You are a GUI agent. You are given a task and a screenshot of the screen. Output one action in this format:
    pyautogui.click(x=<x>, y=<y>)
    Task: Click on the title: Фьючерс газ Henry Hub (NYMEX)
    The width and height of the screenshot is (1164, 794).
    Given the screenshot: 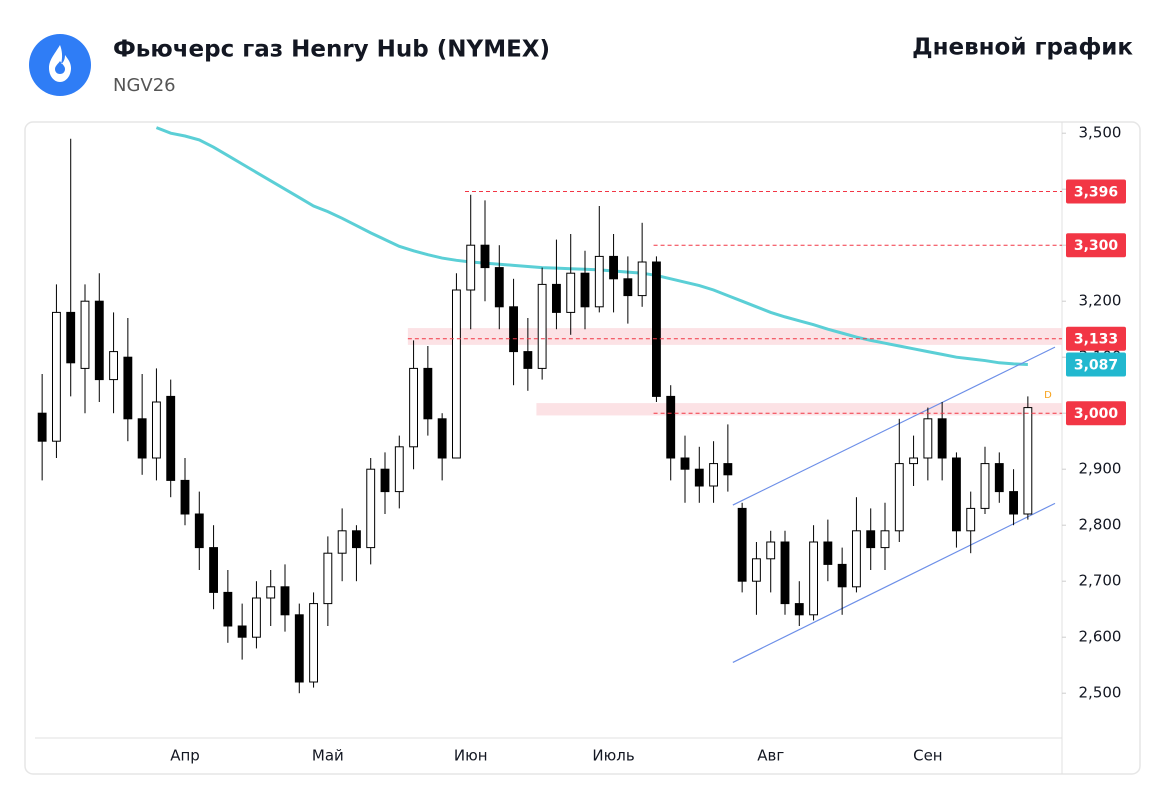 What is the action you would take?
    pyautogui.click(x=331, y=50)
    